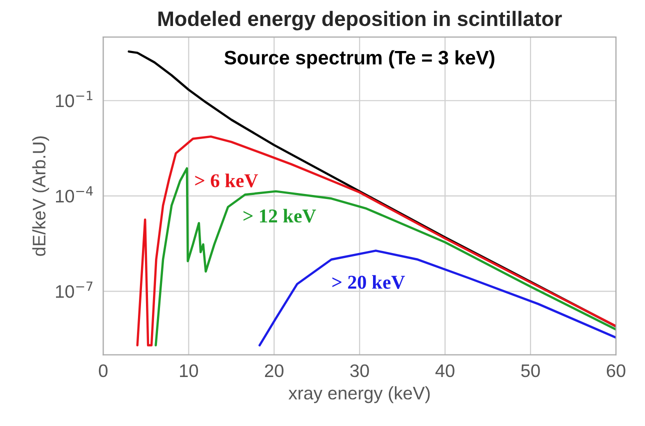  Describe the element at coordinates (616, 371) in the screenshot. I see `x-tick-label: 60` at that location.